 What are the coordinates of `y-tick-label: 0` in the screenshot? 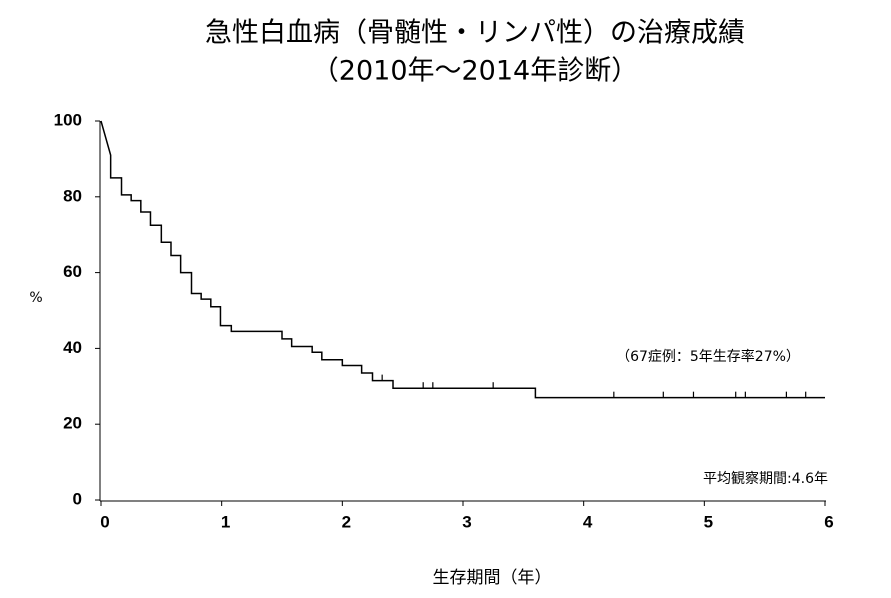 It's located at (77, 498).